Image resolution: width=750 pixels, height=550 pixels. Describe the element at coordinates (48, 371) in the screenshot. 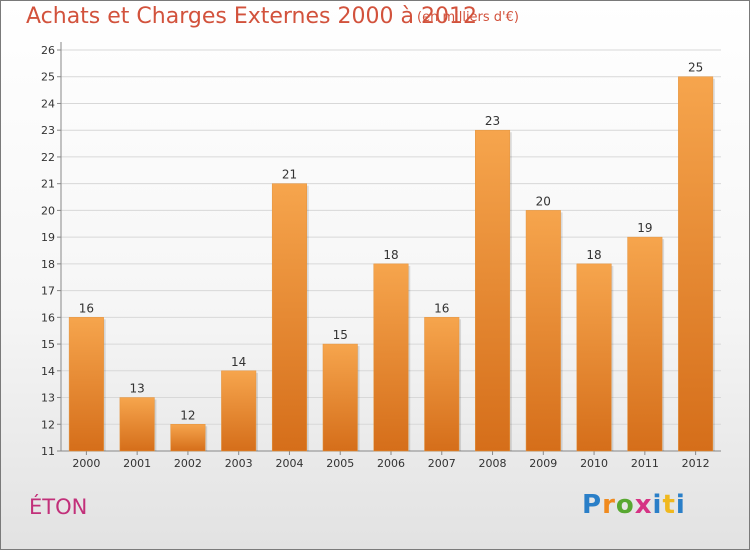

I see `y-tick-label: 14` at that location.